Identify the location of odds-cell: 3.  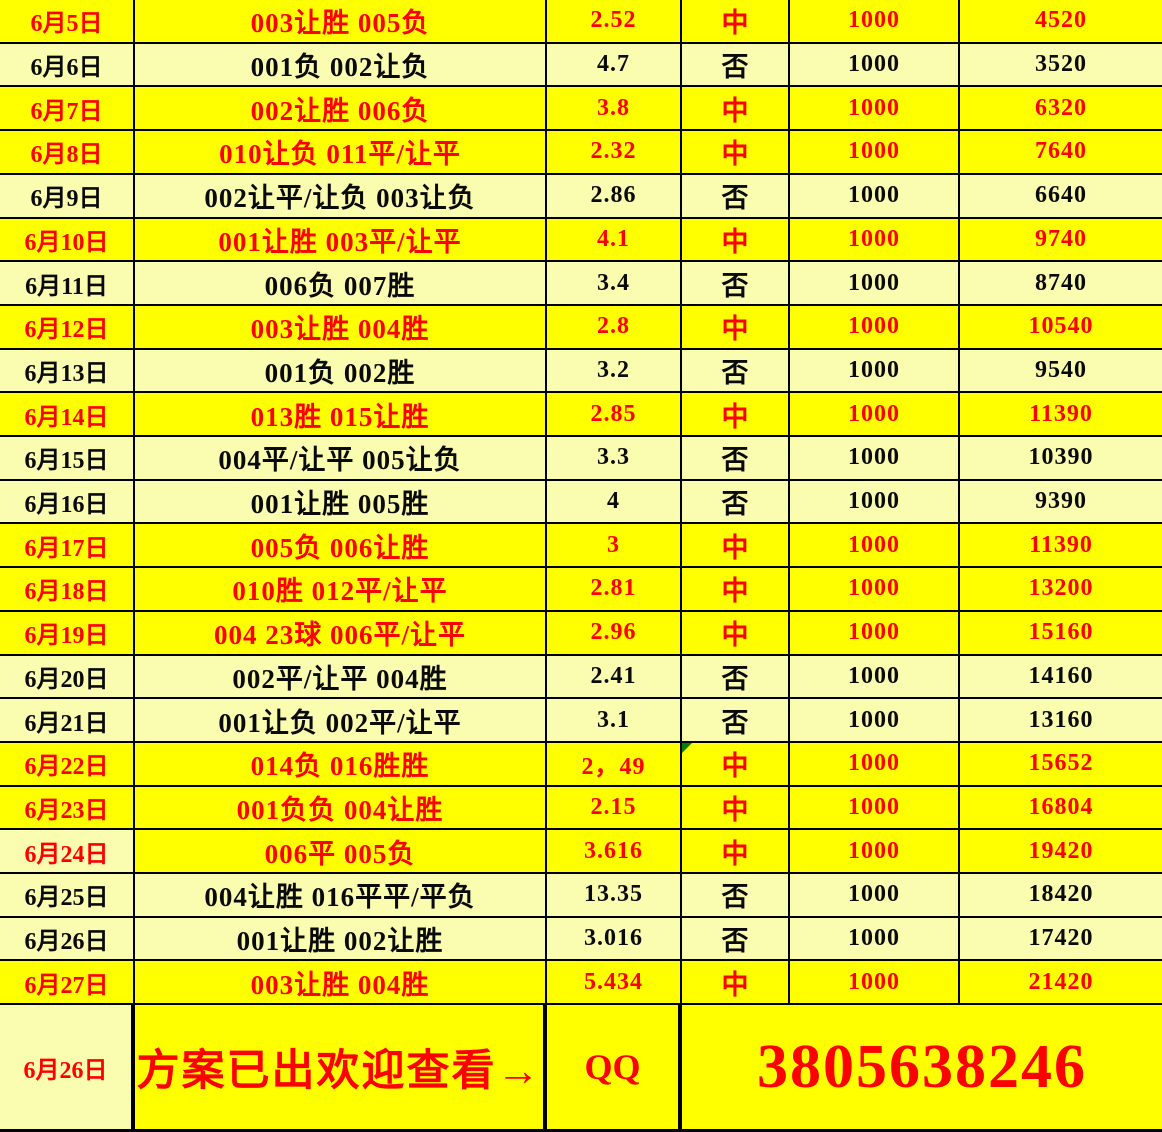
(614, 545).